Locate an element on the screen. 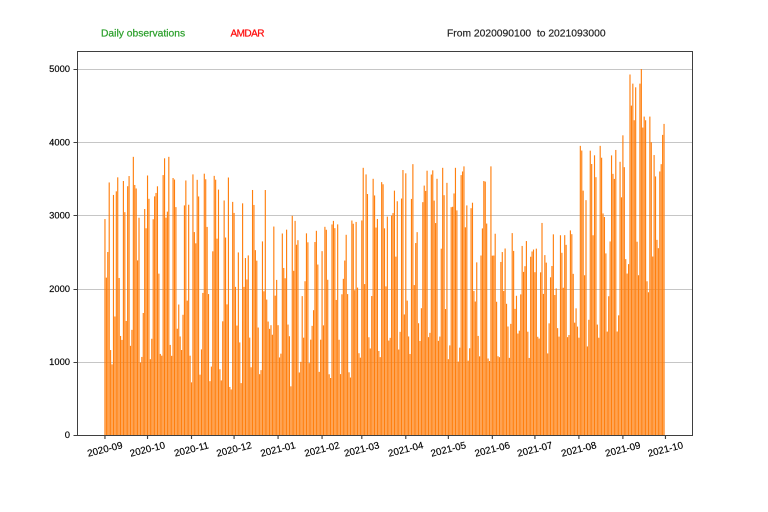 This screenshot has height=512, width=768. svg-text: 1000 is located at coordinates (59, 361).